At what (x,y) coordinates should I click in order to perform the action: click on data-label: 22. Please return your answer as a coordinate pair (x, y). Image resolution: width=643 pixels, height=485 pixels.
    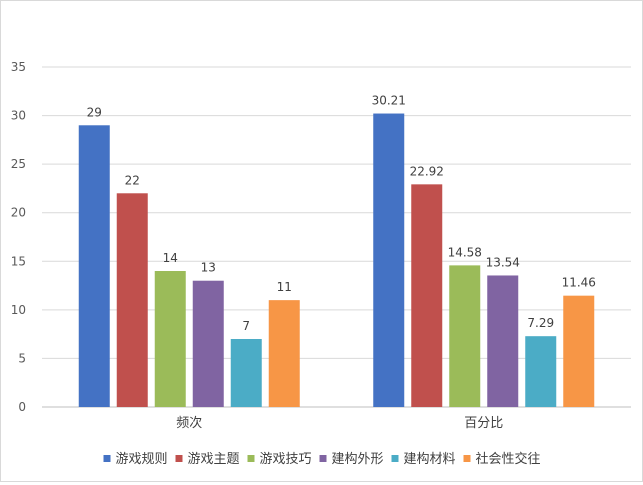
    Looking at the image, I should click on (132, 180).